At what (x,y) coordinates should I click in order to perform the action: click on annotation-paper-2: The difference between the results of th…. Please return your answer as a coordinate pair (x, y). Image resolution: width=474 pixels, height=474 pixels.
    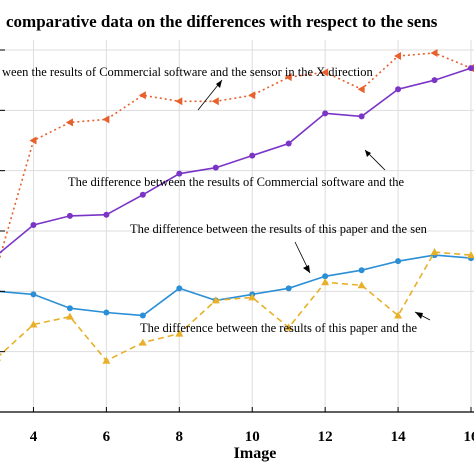
    Looking at the image, I should click on (279, 328).